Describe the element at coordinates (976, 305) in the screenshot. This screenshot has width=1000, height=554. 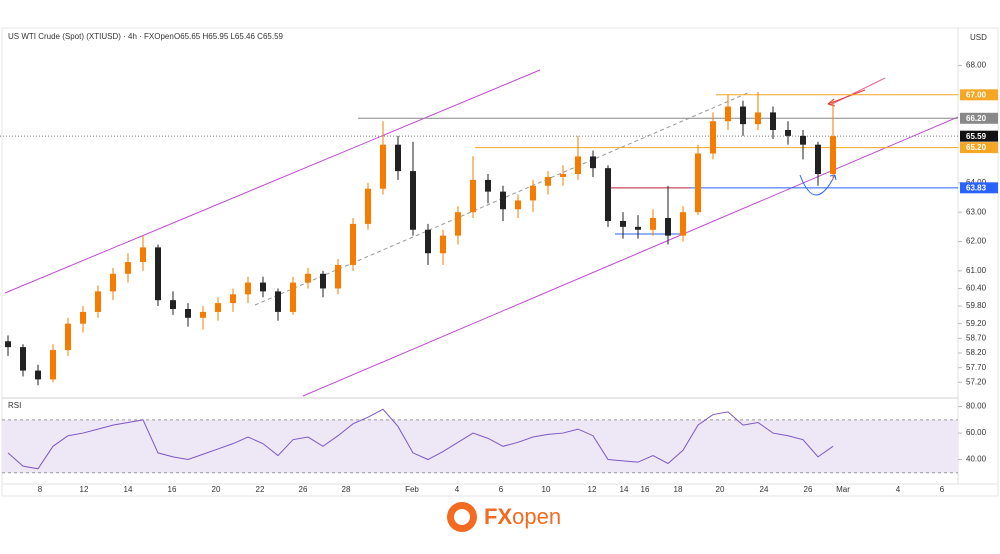
I see `y-tick-label: 59.80` at that location.